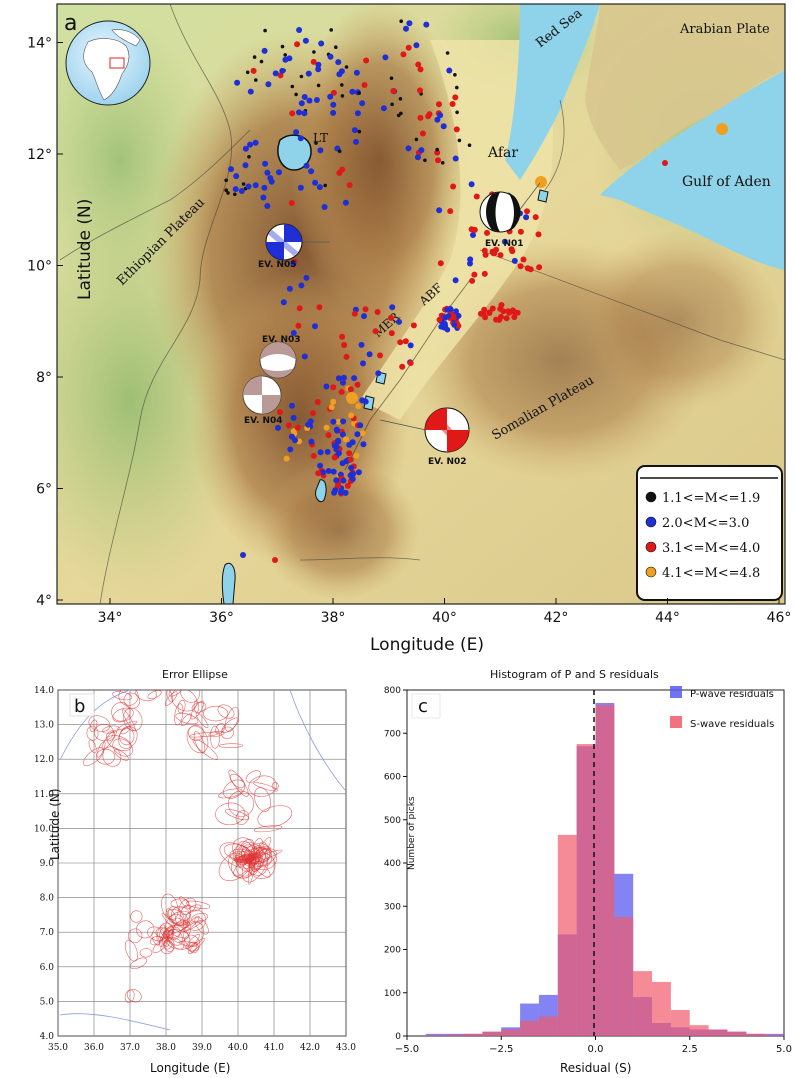  I want to click on c-x-tick-label: 2.5, so click(690, 1049).